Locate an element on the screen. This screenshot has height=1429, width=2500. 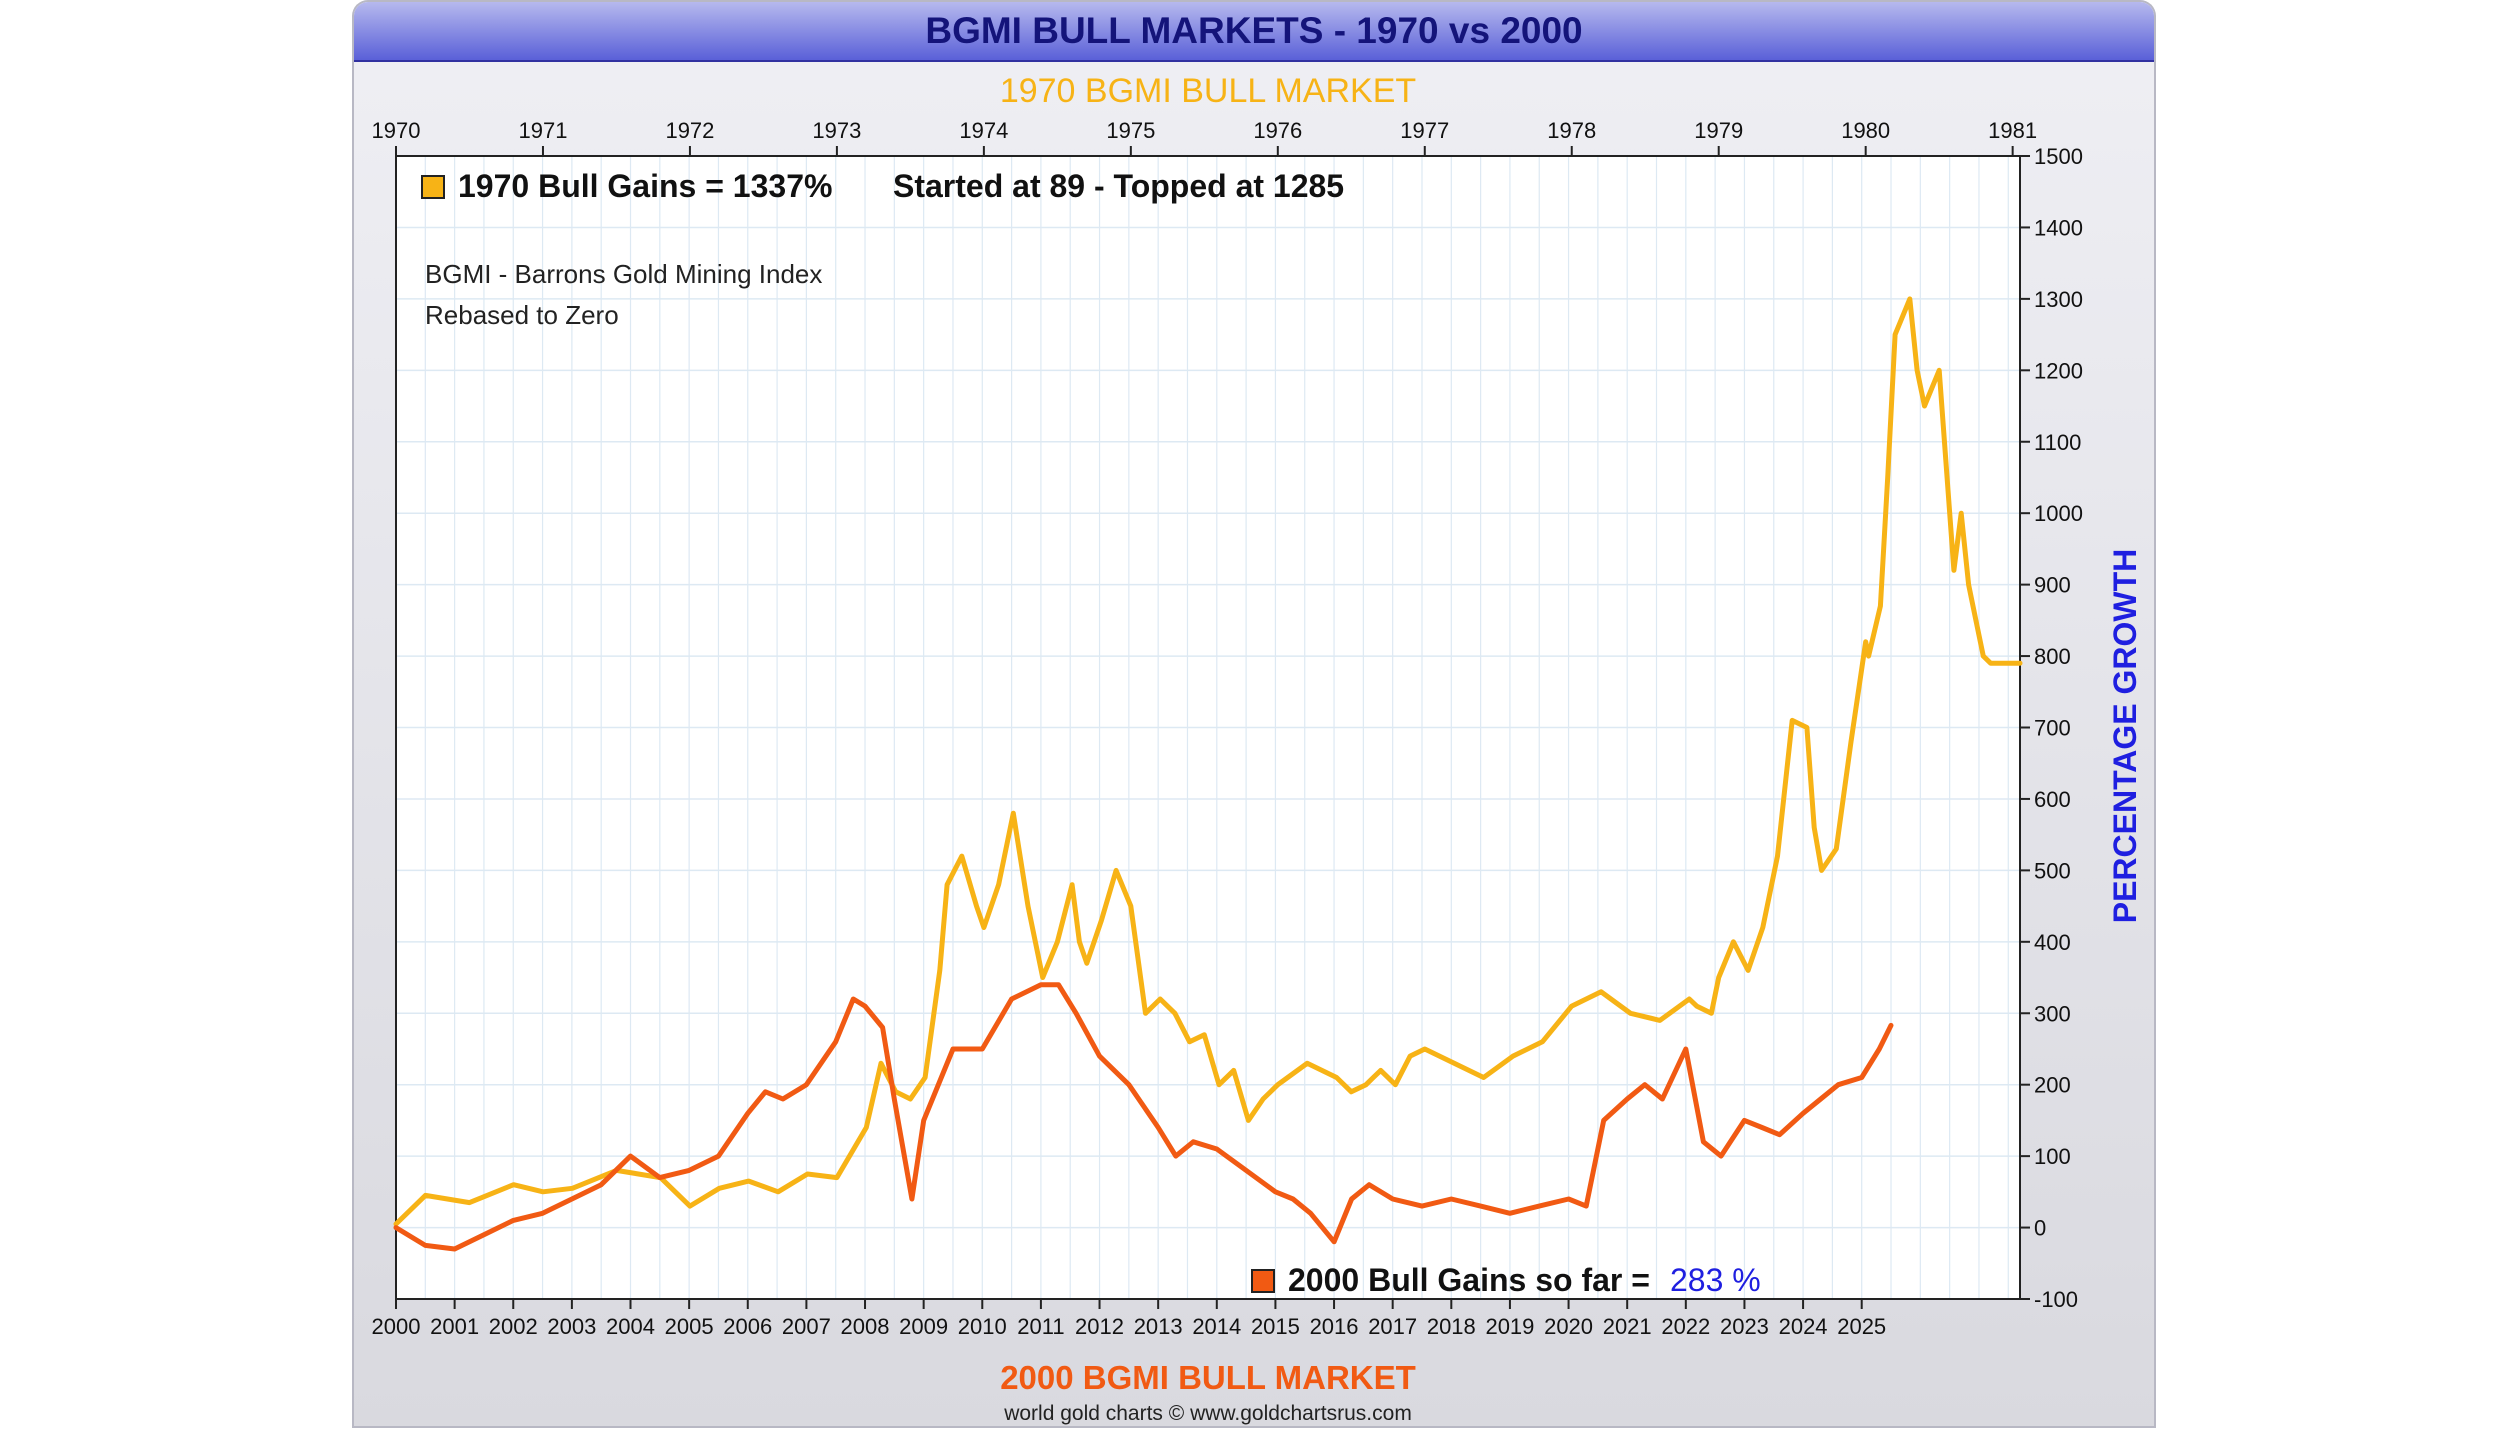
bottom-x-tick-label: 2009 is located at coordinates (923, 1326).